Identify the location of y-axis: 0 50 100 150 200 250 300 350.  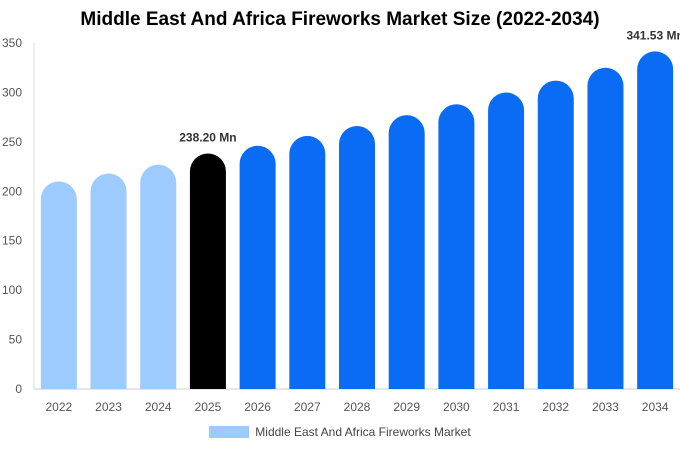
(18, 216).